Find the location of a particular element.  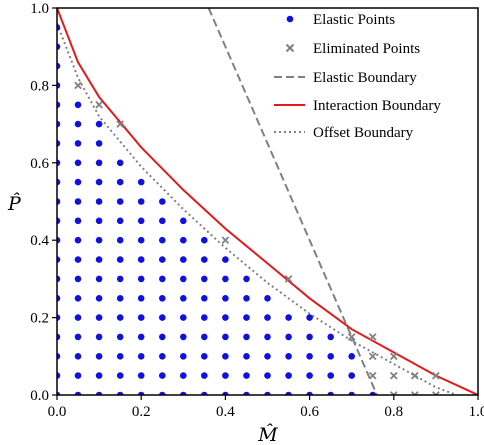

x-tick-label: 0.4 is located at coordinates (225, 412).